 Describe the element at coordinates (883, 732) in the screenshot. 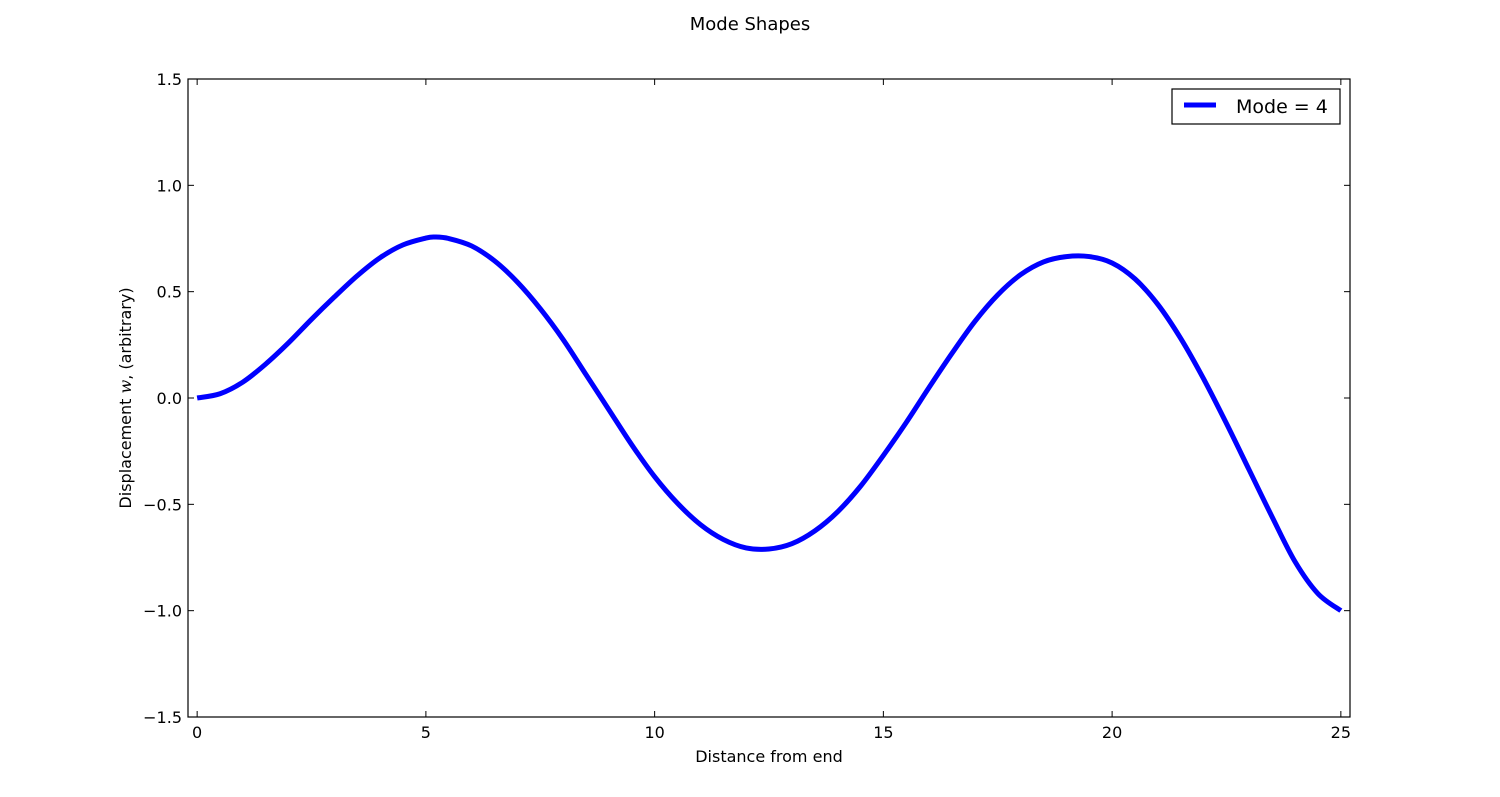

I see `x-tick-label: 15` at that location.